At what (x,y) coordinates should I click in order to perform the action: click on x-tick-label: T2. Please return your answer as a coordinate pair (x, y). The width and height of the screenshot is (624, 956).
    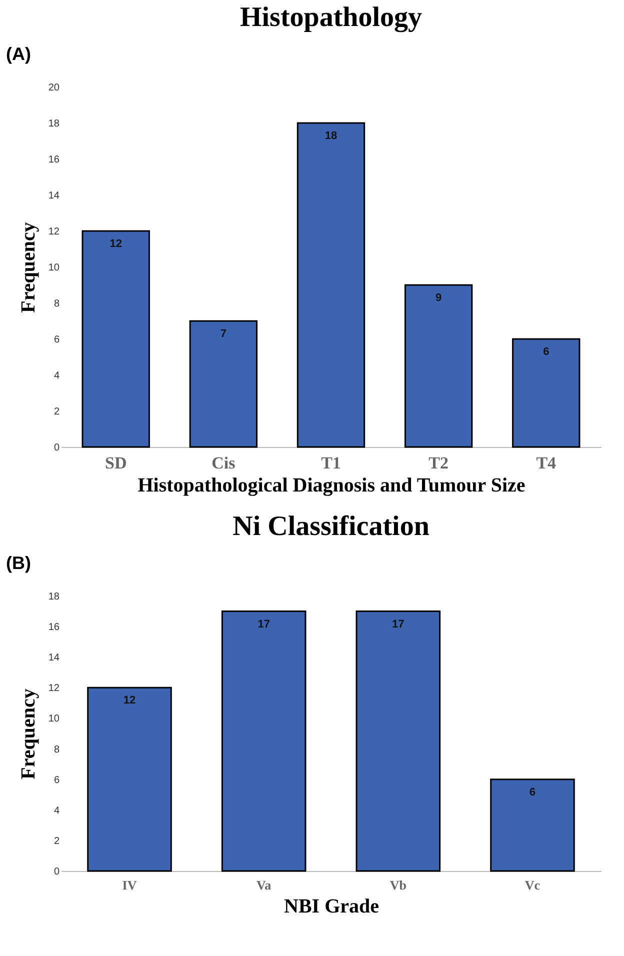
    Looking at the image, I should click on (438, 463).